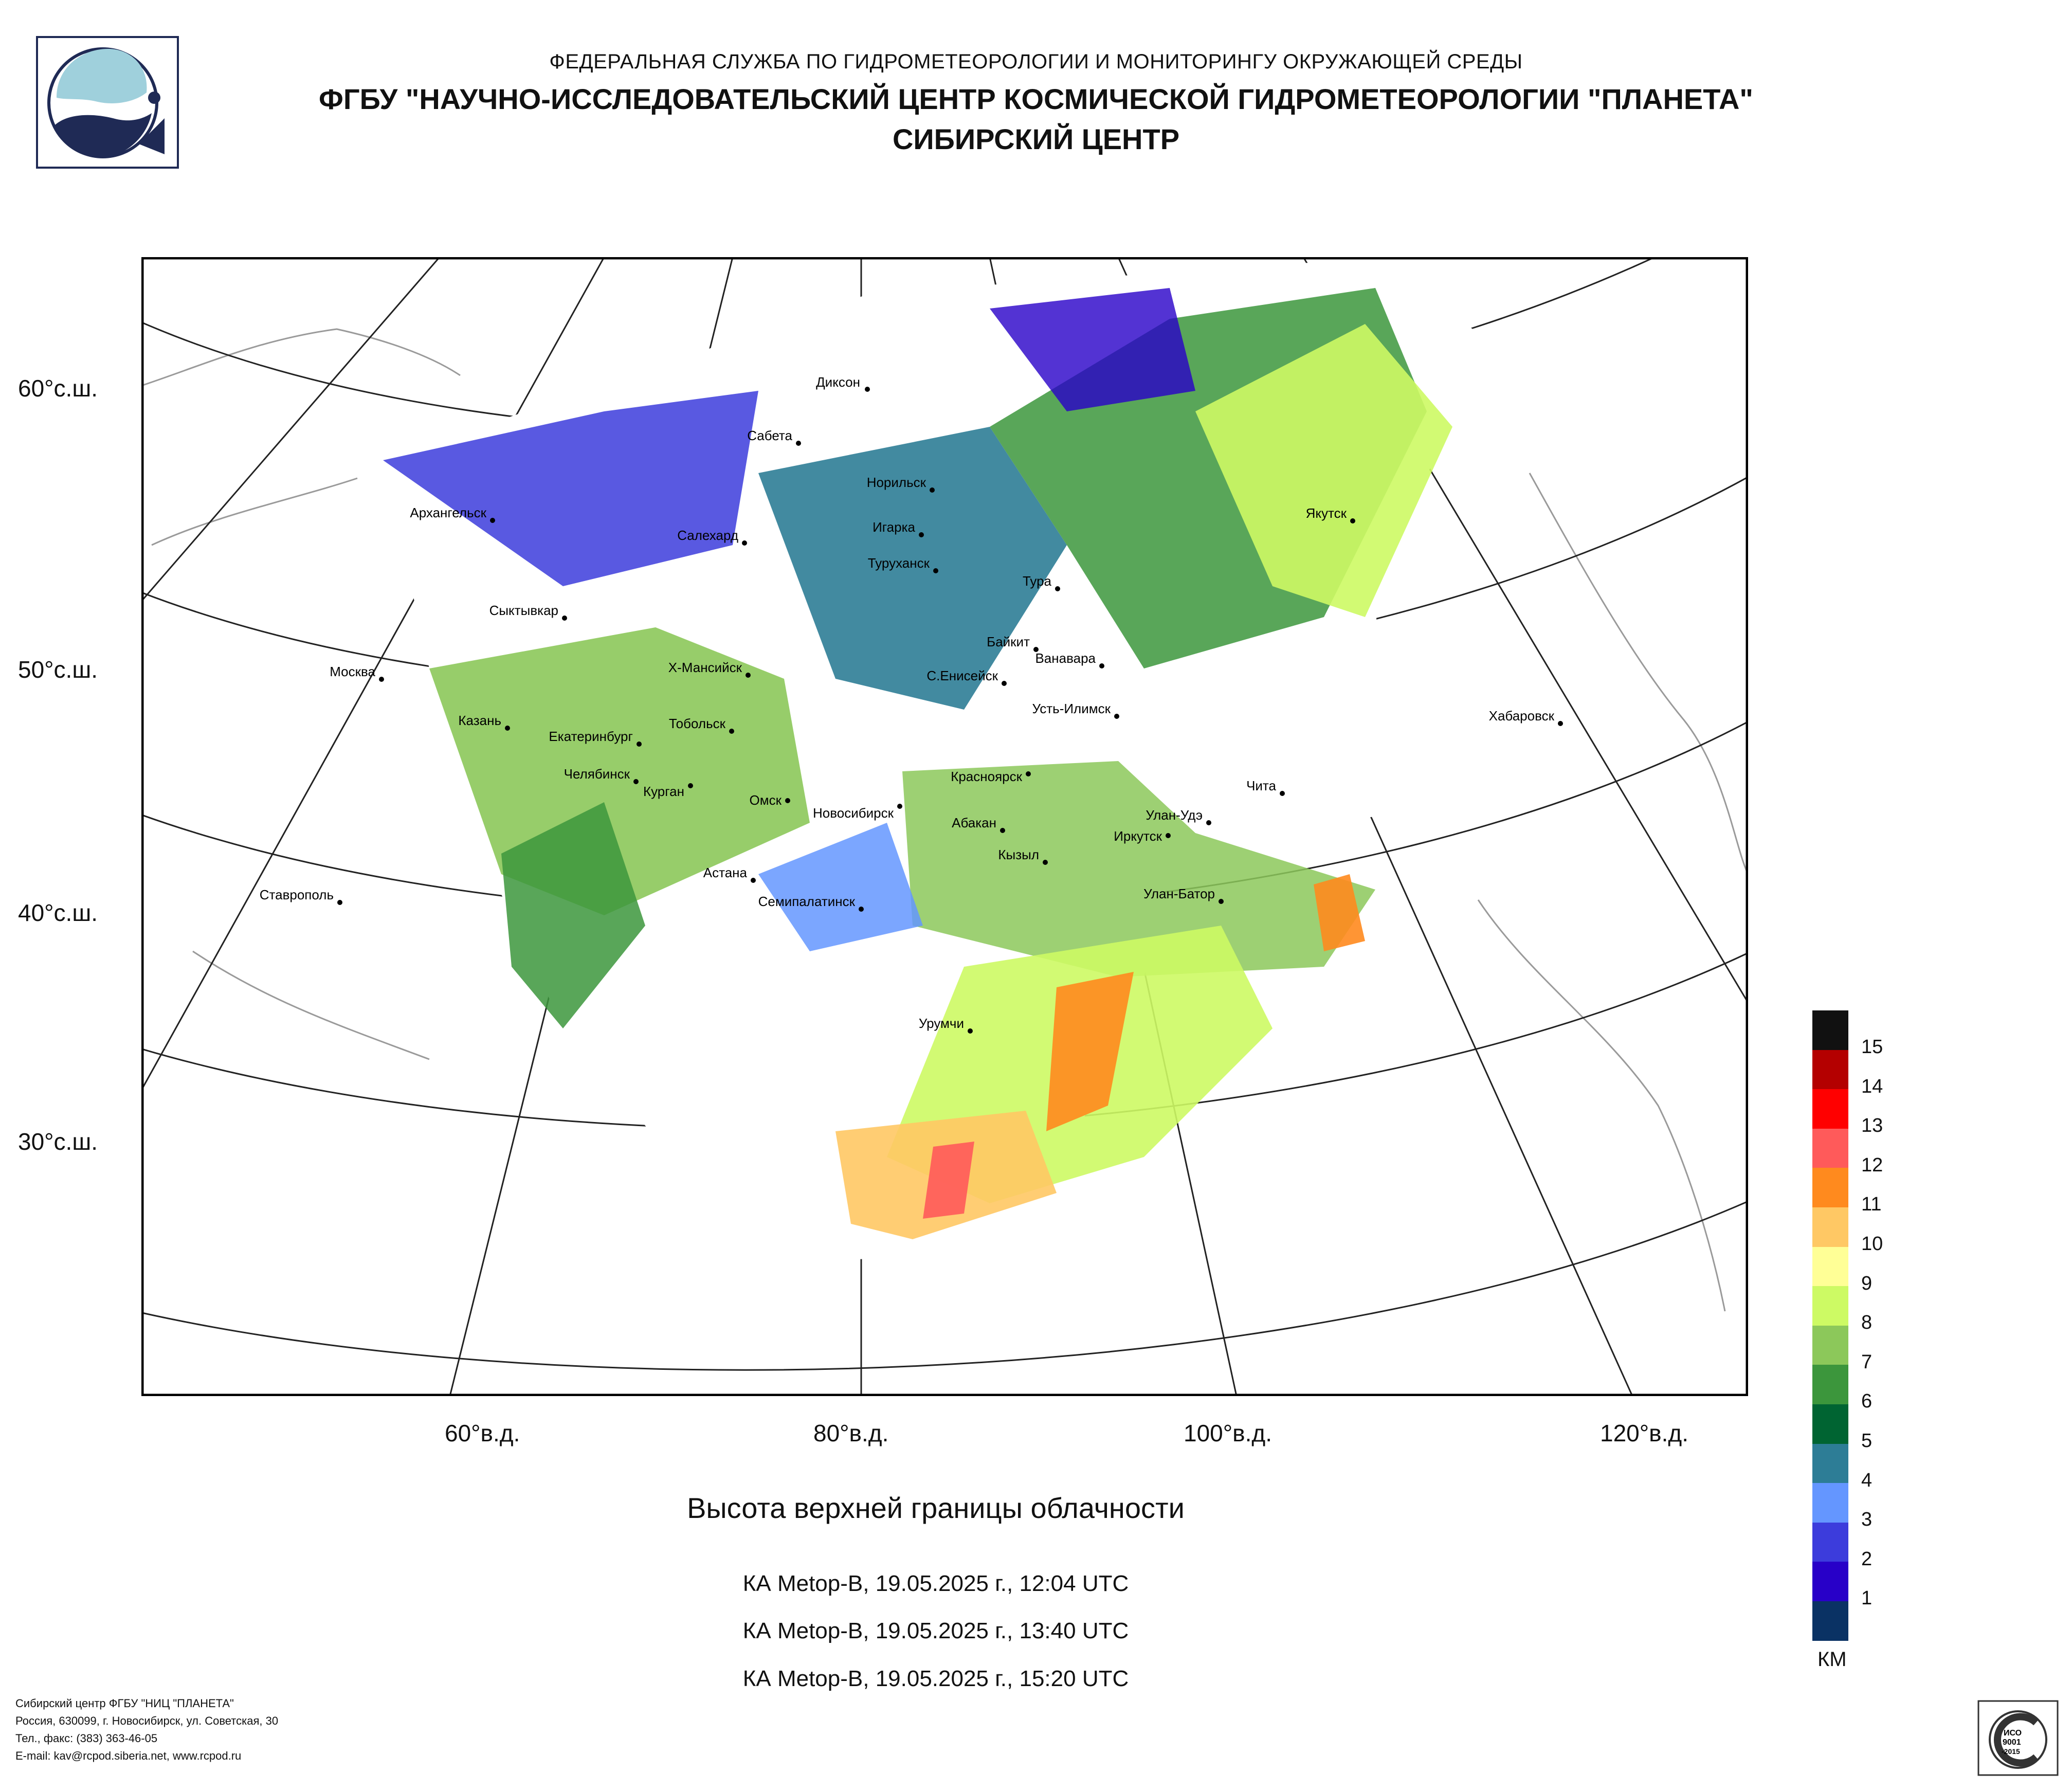 This screenshot has height=1791, width=2072. What do you see at coordinates (2013, 1733) in the screenshot?
I see `svg-text: ИСО` at bounding box center [2013, 1733].